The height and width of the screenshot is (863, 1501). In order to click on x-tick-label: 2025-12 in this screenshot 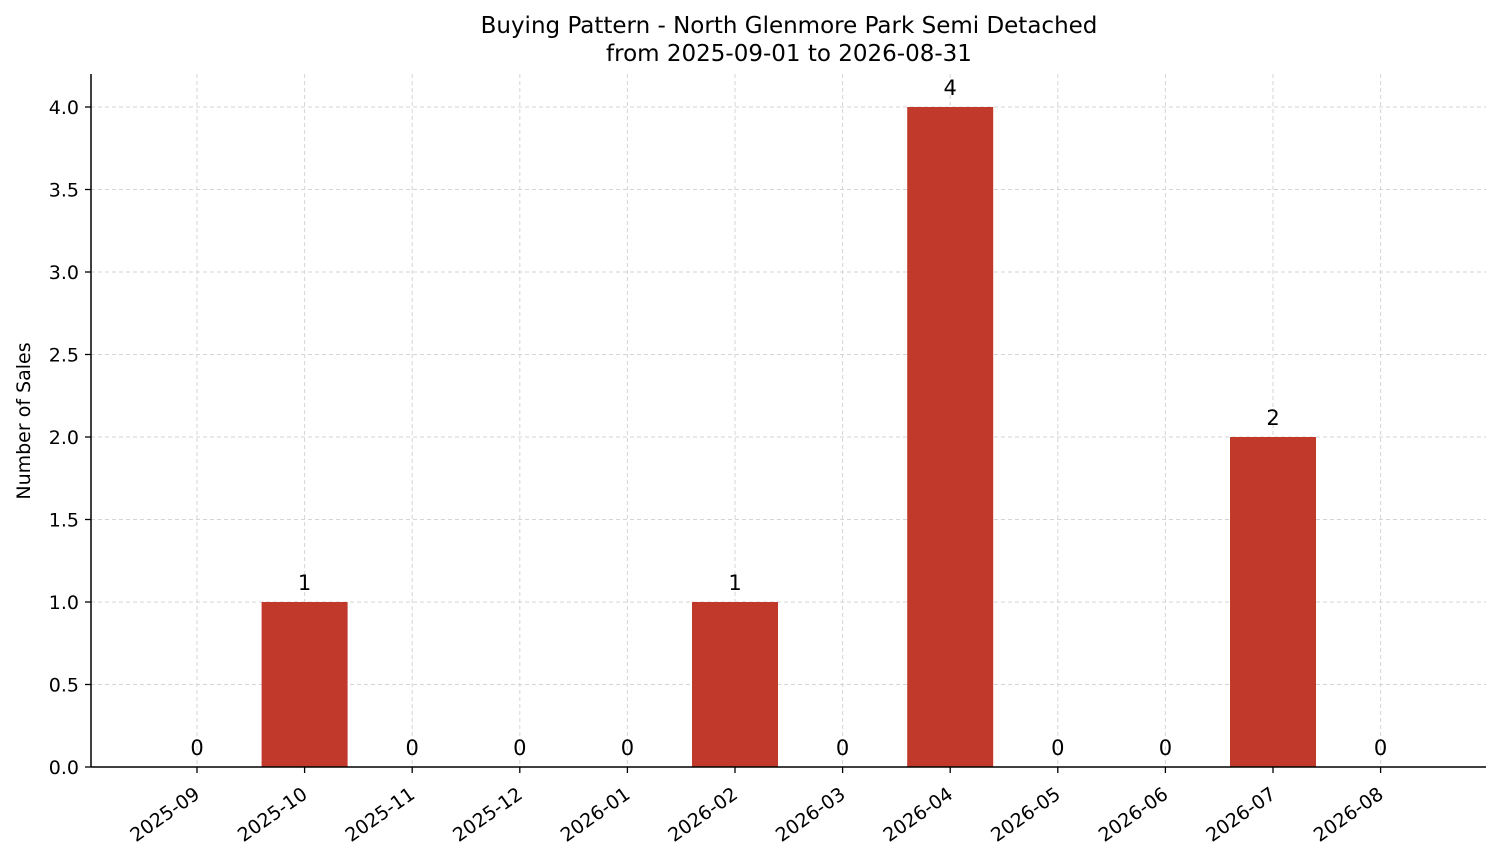, I will do `click(488, 815)`.